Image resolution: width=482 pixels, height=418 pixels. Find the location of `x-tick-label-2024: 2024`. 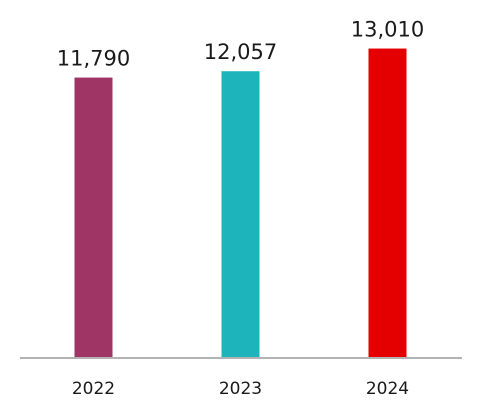

x-tick-label-2024: 2024 is located at coordinates (387, 389).